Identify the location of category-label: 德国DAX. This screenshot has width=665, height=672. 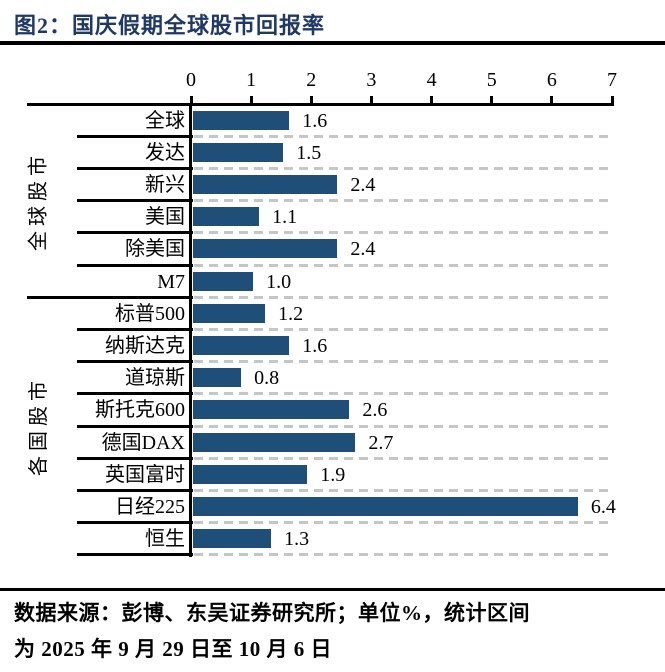
(143, 442).